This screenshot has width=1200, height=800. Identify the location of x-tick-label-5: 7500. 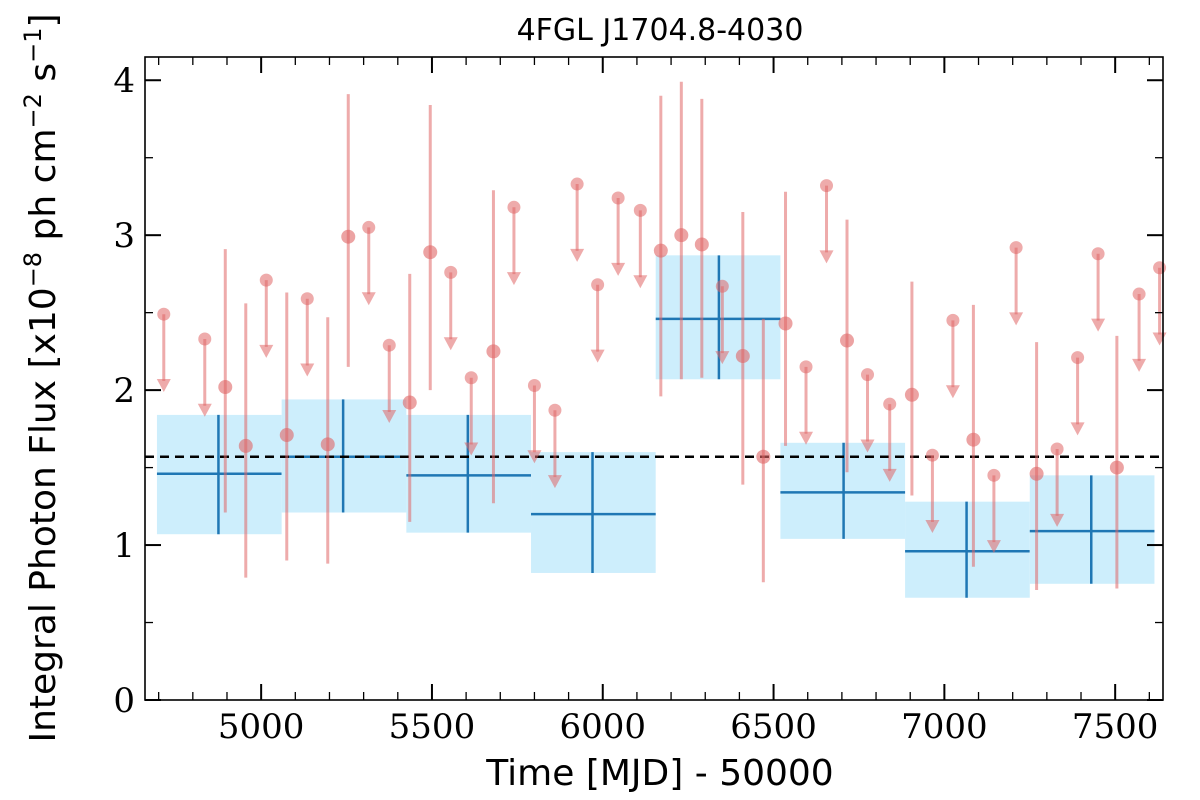
(1115, 727).